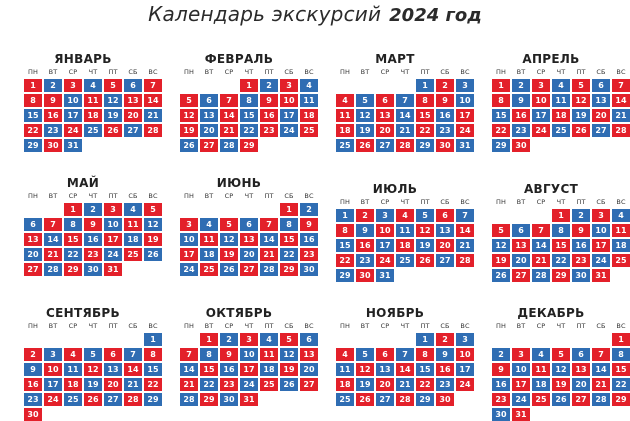 This screenshot has height=421, width=630. Describe the element at coordinates (73, 399) in the screenshot. I see `day-cell: 25` at that location.